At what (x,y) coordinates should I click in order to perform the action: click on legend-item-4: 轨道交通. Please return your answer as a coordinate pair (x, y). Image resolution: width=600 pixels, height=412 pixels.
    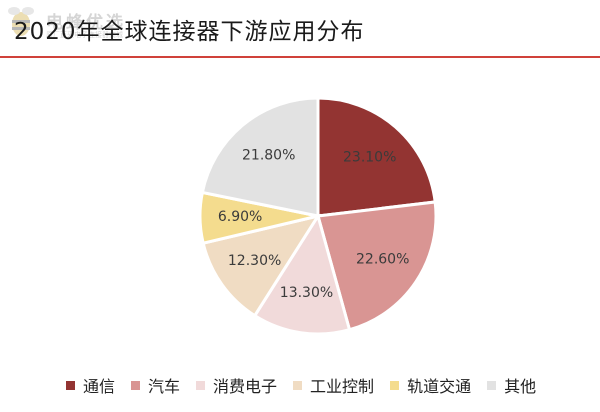
    Looking at the image, I should click on (430, 385).